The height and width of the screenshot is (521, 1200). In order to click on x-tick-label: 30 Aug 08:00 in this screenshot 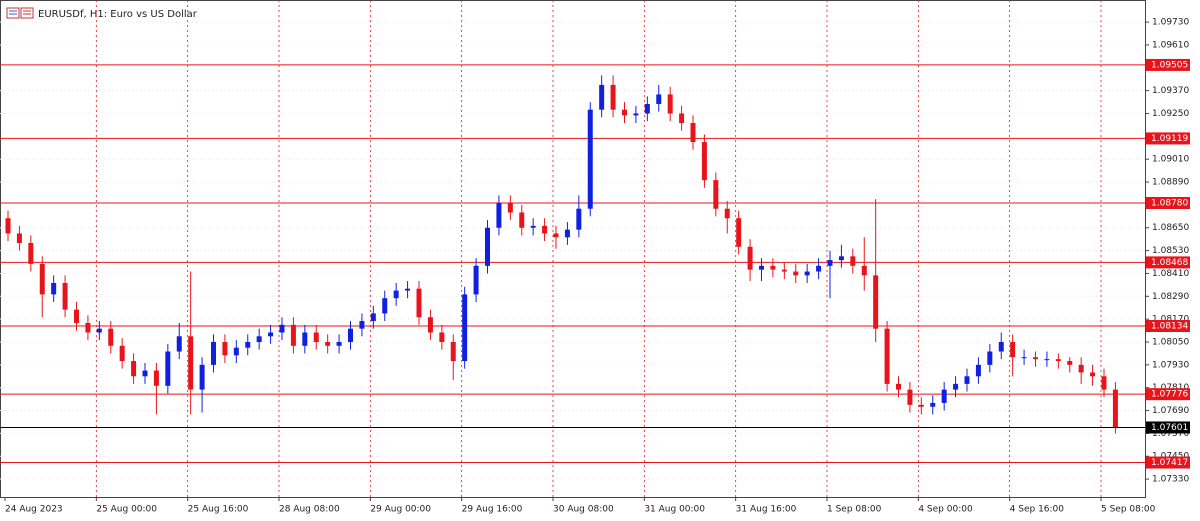, I will do `click(583, 510)`.